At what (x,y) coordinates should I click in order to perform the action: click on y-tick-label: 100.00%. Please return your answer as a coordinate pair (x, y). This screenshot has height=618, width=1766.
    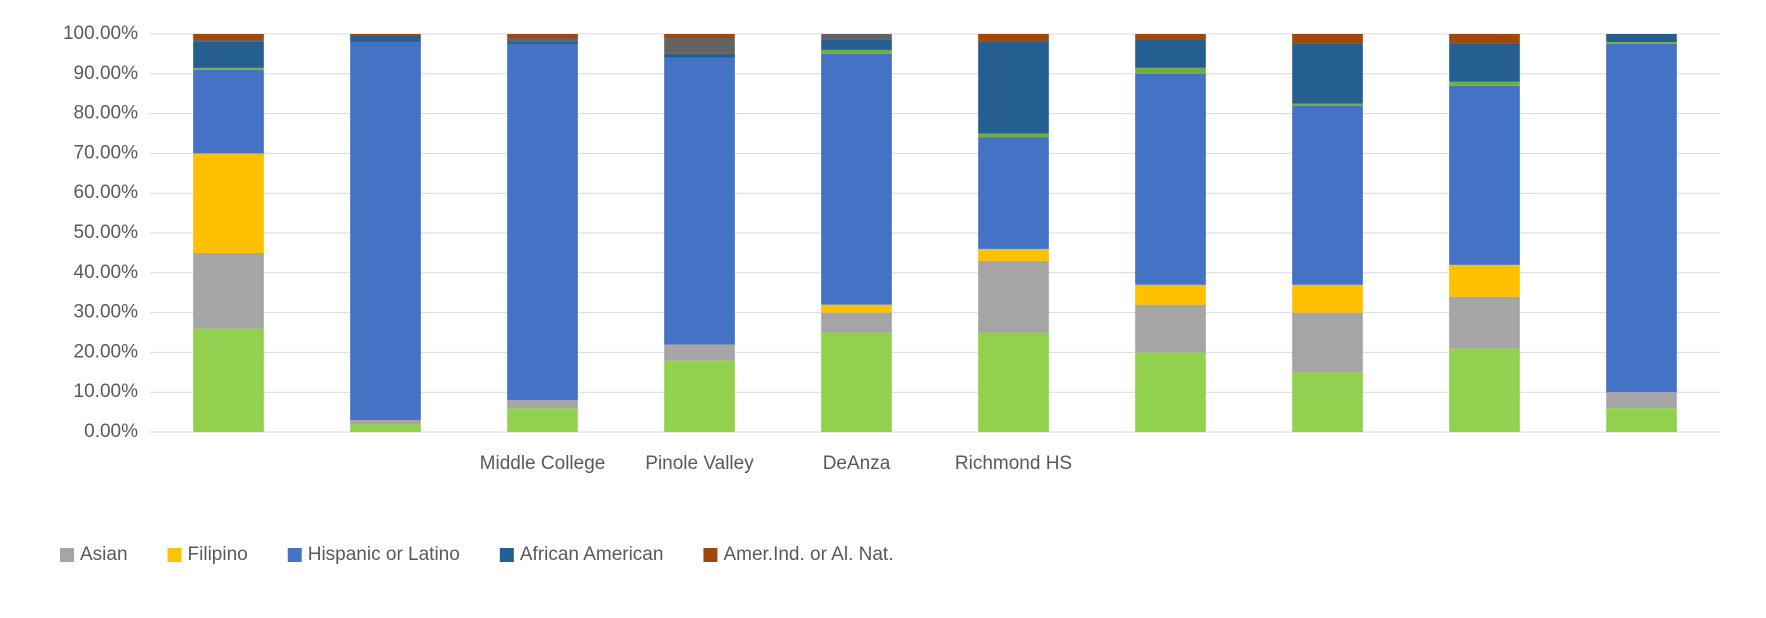
    Looking at the image, I should click on (100, 33).